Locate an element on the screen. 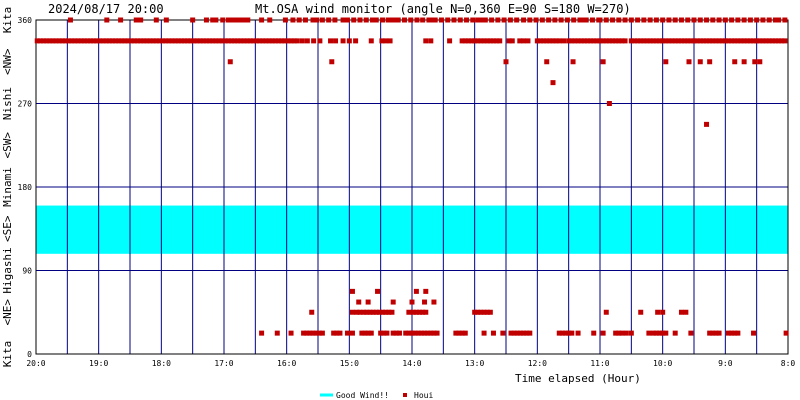  x-tick-label: 11:0 is located at coordinates (599, 363).